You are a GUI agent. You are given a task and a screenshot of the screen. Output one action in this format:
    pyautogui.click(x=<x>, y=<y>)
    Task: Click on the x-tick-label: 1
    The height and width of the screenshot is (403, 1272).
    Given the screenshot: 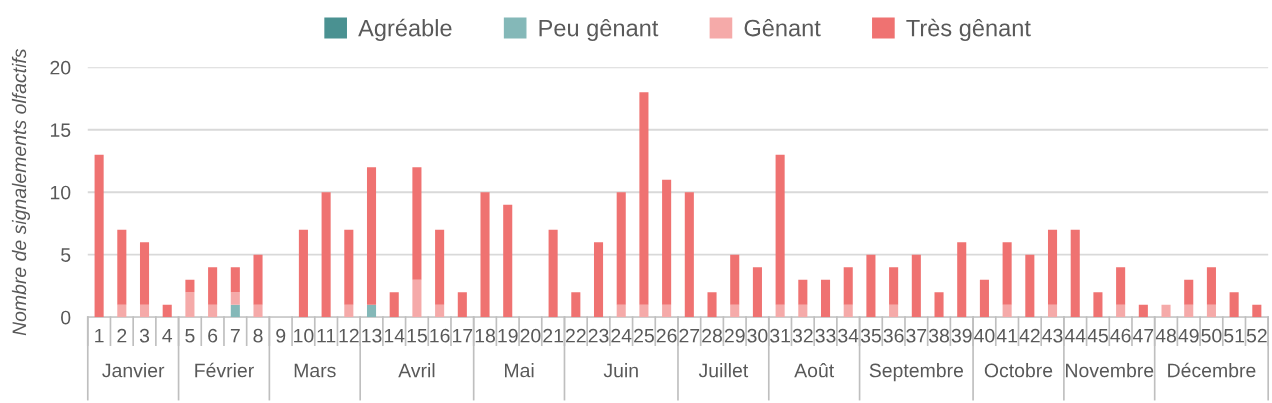 What is the action you would take?
    pyautogui.click(x=99, y=335)
    